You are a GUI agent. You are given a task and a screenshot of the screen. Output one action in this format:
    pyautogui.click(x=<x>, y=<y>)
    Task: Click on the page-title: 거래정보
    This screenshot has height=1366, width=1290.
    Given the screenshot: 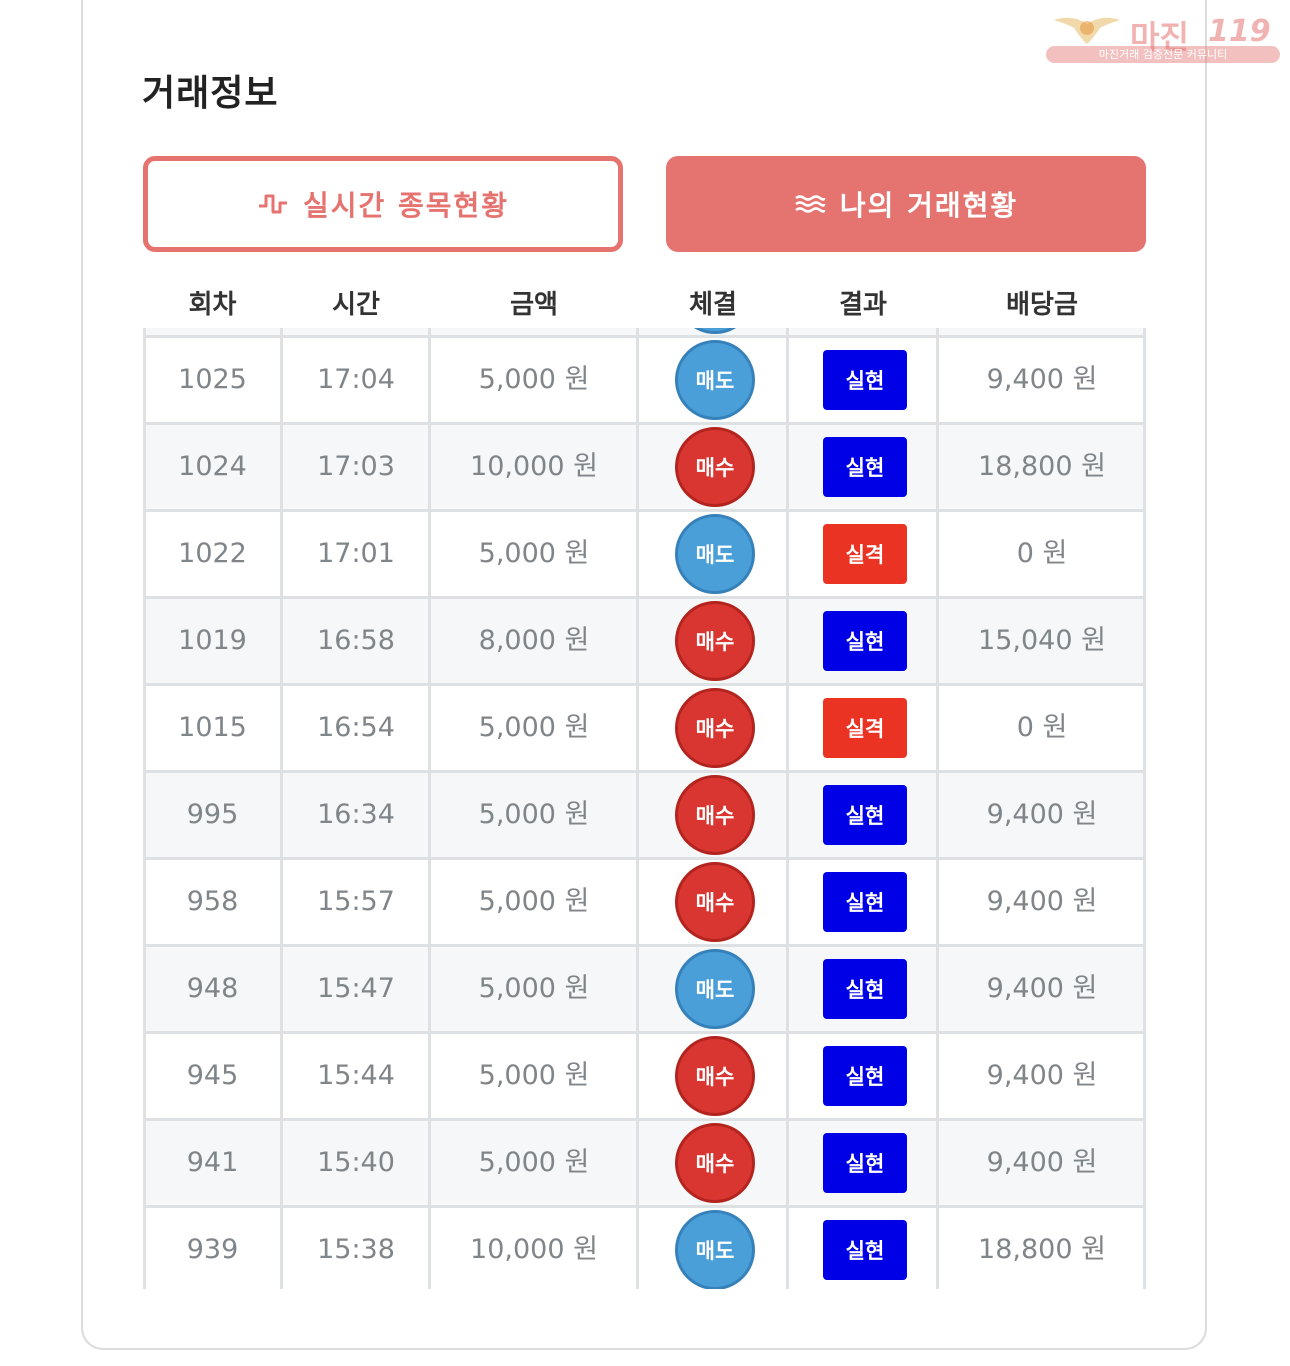 What is the action you would take?
    pyautogui.click(x=210, y=93)
    